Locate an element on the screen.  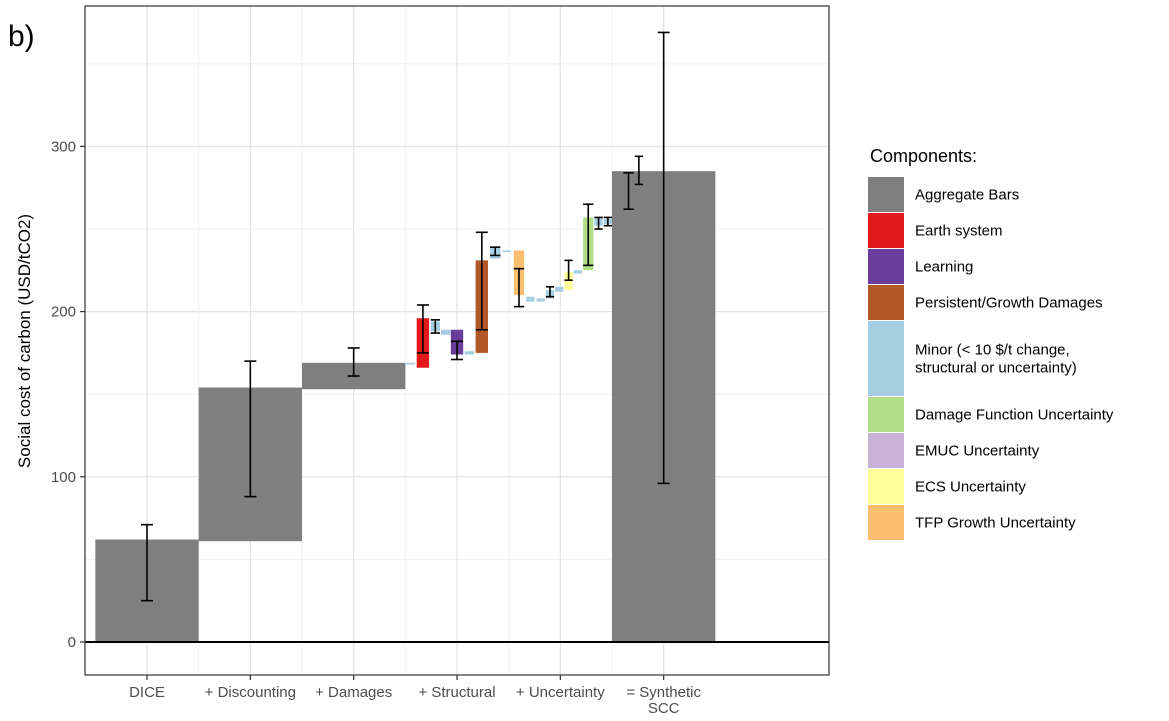
legend-key-ecs is located at coordinates (886, 486).